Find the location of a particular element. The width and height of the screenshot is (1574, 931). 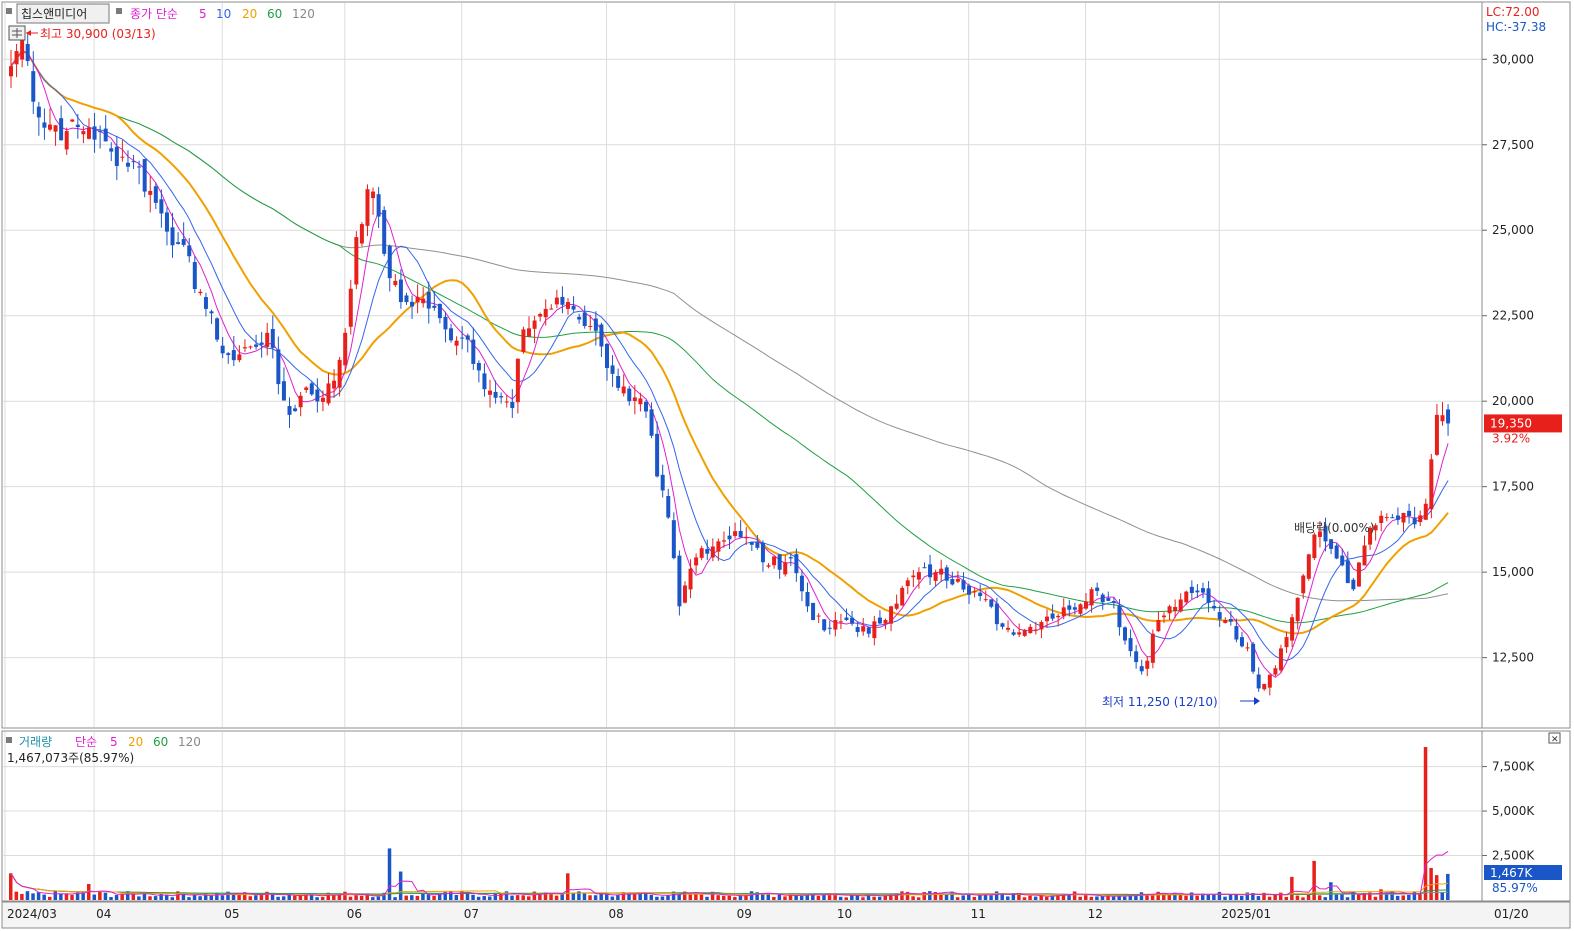

volume-ma-20: 20 is located at coordinates (135, 742).